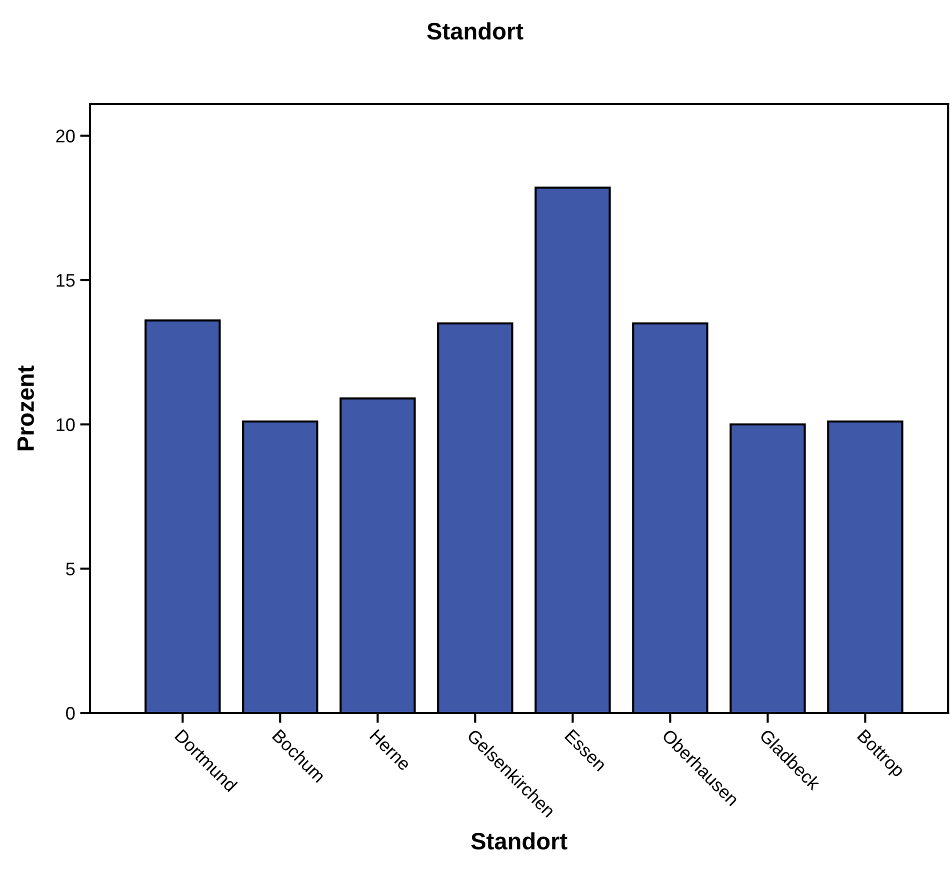 This screenshot has width=950, height=890. I want to click on y-tick-label: 10, so click(65, 425).